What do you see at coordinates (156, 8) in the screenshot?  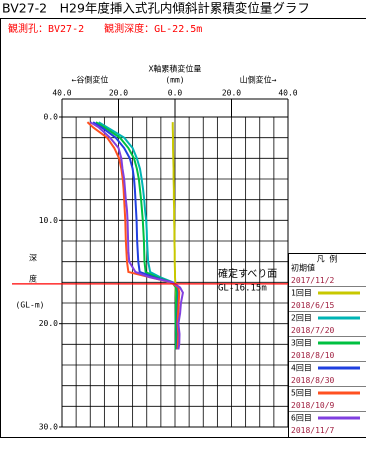 I see `chart-title: BV27-2 H29年度挿入式孔内傾斜計累積変位量グラフ` at bounding box center [156, 8].